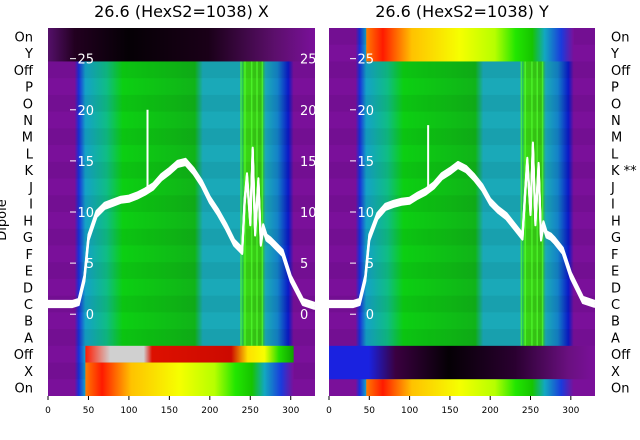  I want to click on row-label: A, so click(615, 338).